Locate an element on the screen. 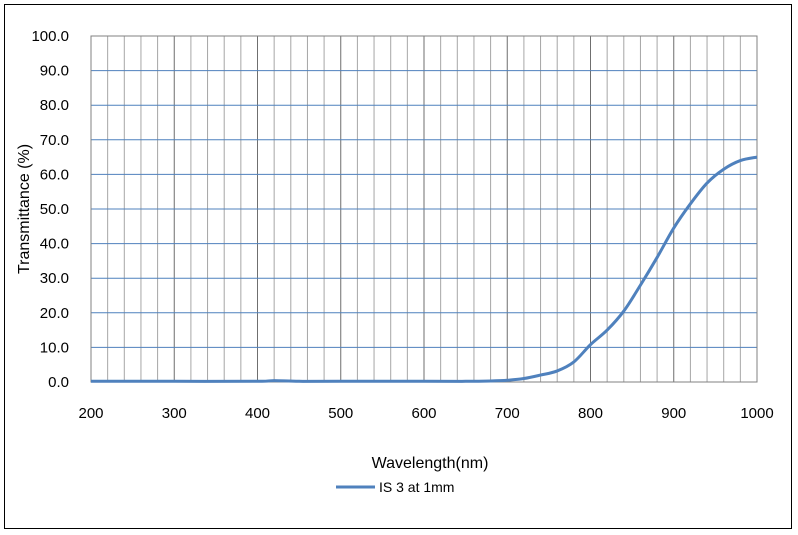  y-tick-label: 0.0 is located at coordinates (58, 382).